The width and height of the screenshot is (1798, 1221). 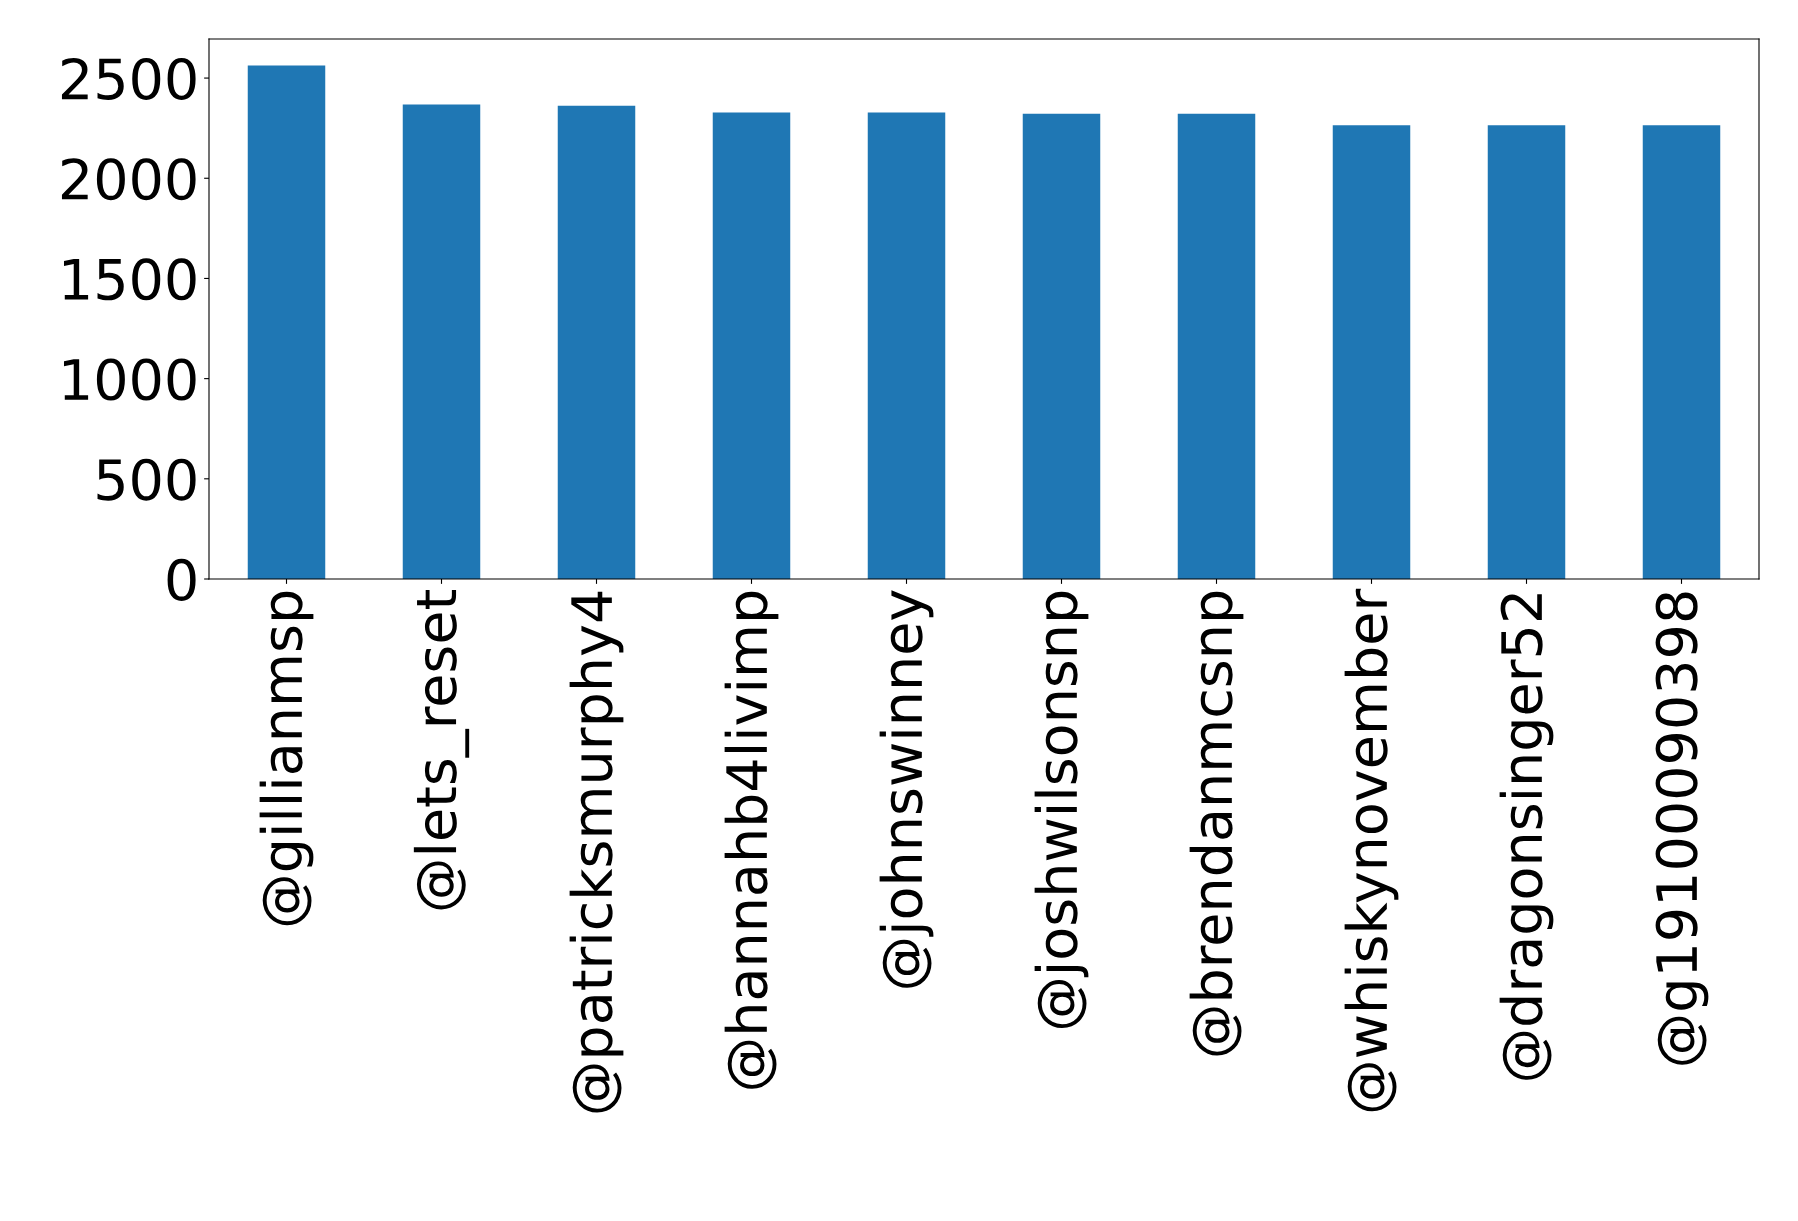 What do you see at coordinates (1061, 810) in the screenshot?
I see `x-tick-label: @joshwilsonsnp` at bounding box center [1061, 810].